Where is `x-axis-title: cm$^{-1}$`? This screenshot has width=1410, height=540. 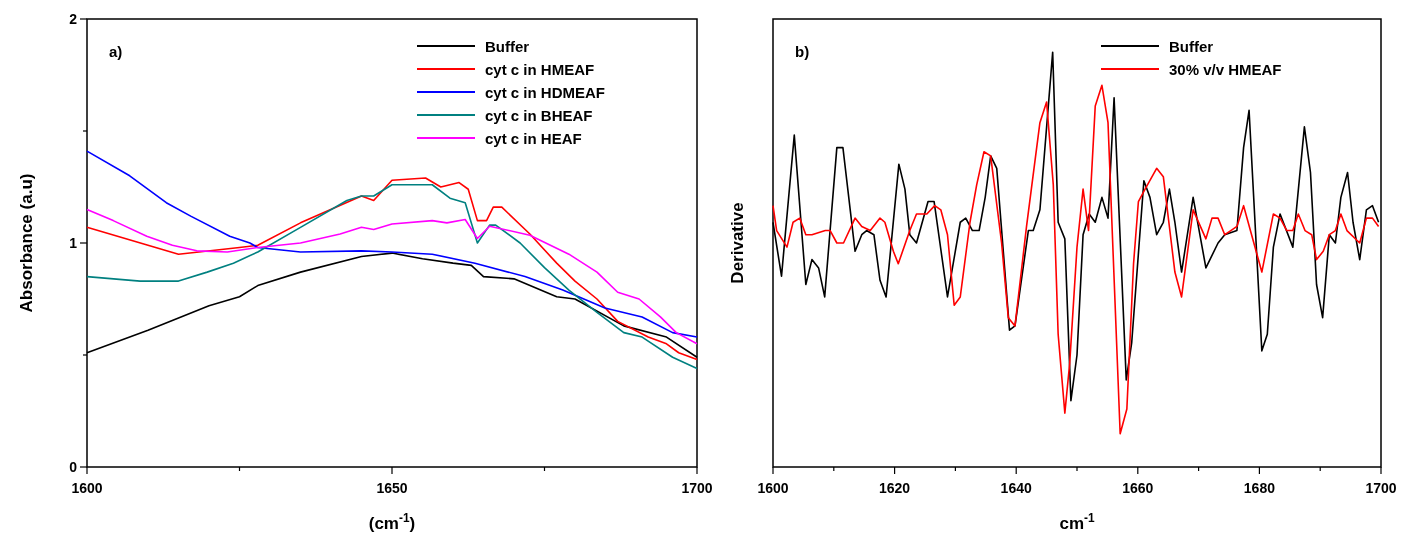
x-axis-title: cm$^{-1}$ is located at coordinates (1077, 522).